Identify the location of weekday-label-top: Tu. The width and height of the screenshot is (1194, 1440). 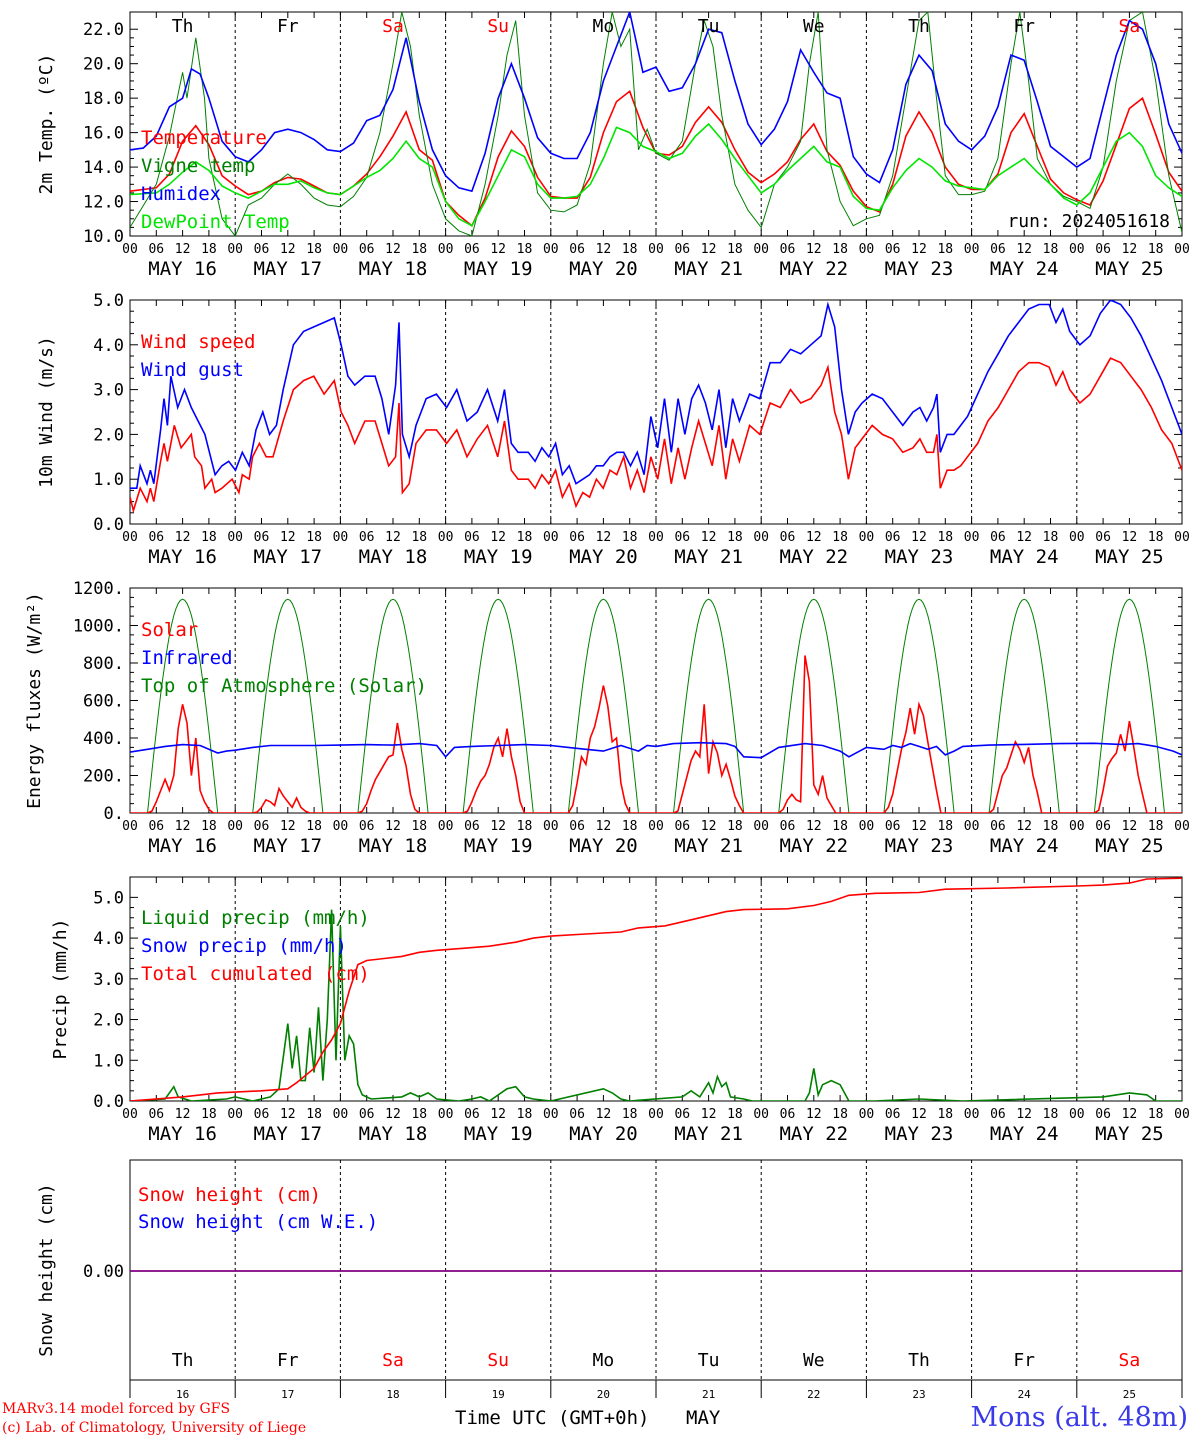
(709, 26).